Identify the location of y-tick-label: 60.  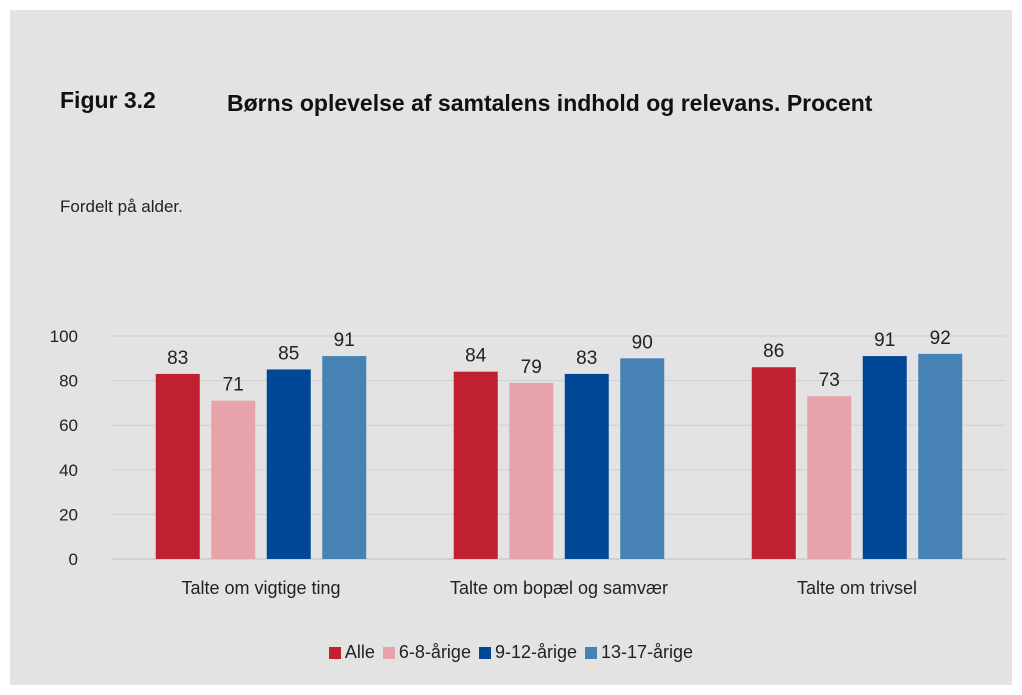
(68, 425).